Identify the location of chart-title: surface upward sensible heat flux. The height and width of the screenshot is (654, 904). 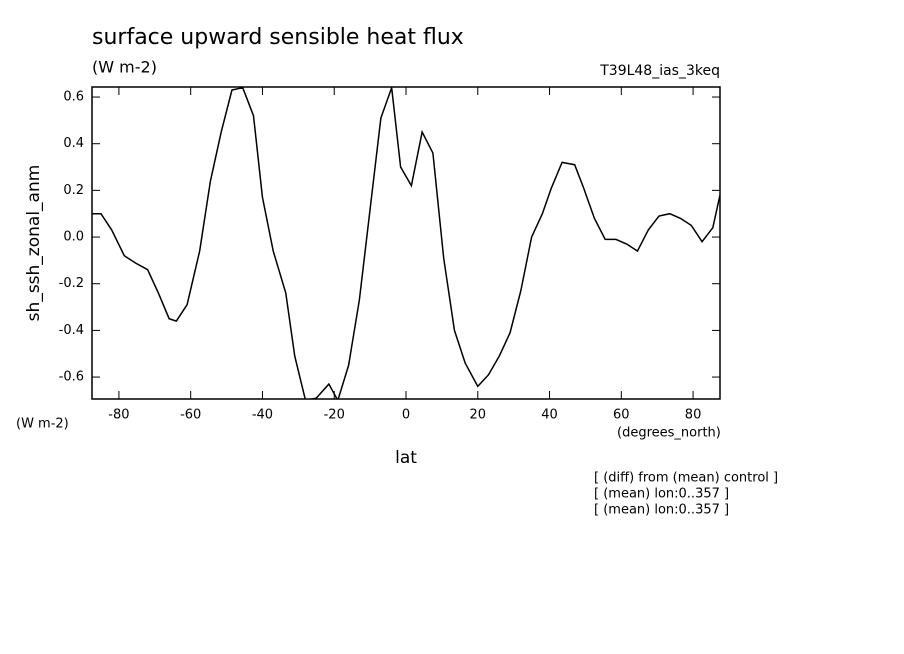
(278, 37).